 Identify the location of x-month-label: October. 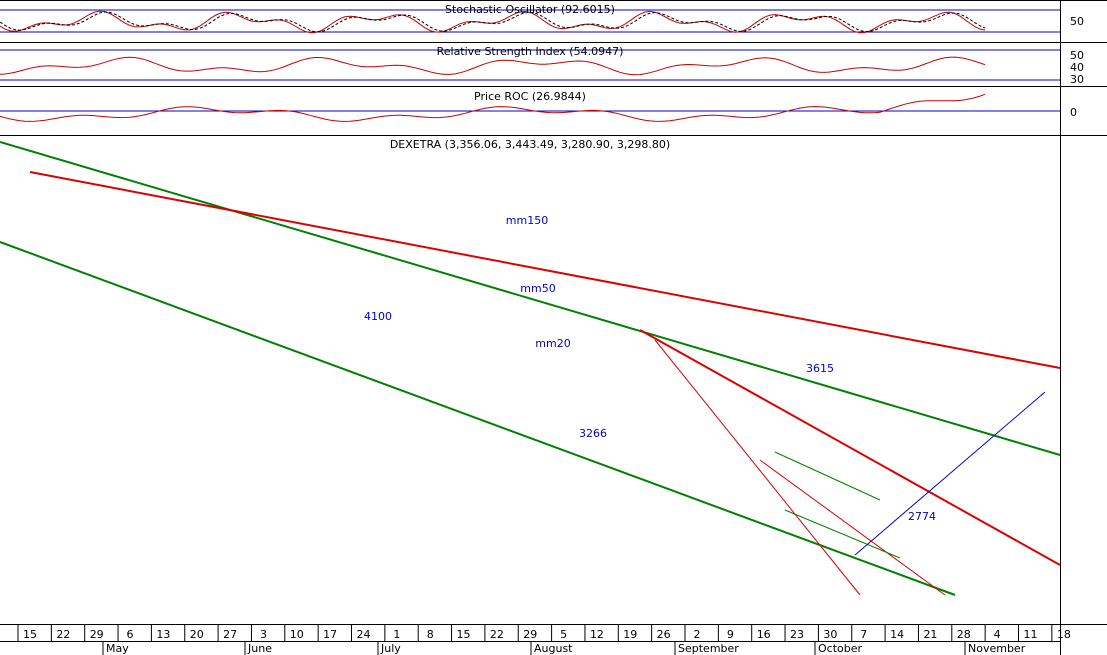
(840, 648).